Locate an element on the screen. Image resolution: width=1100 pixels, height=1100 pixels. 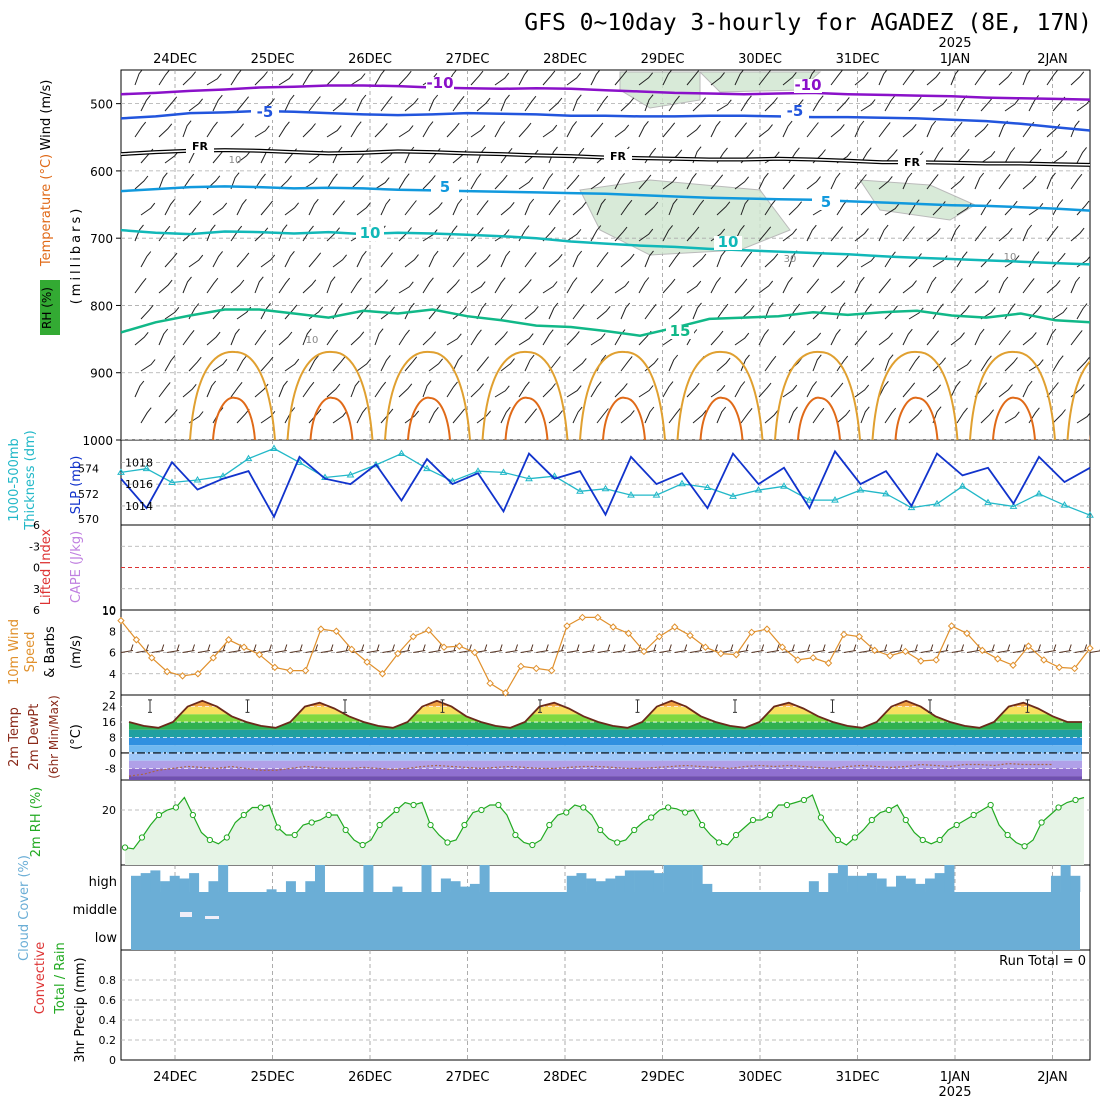
temp-tick-label: -8 is located at coordinates (110, 768).